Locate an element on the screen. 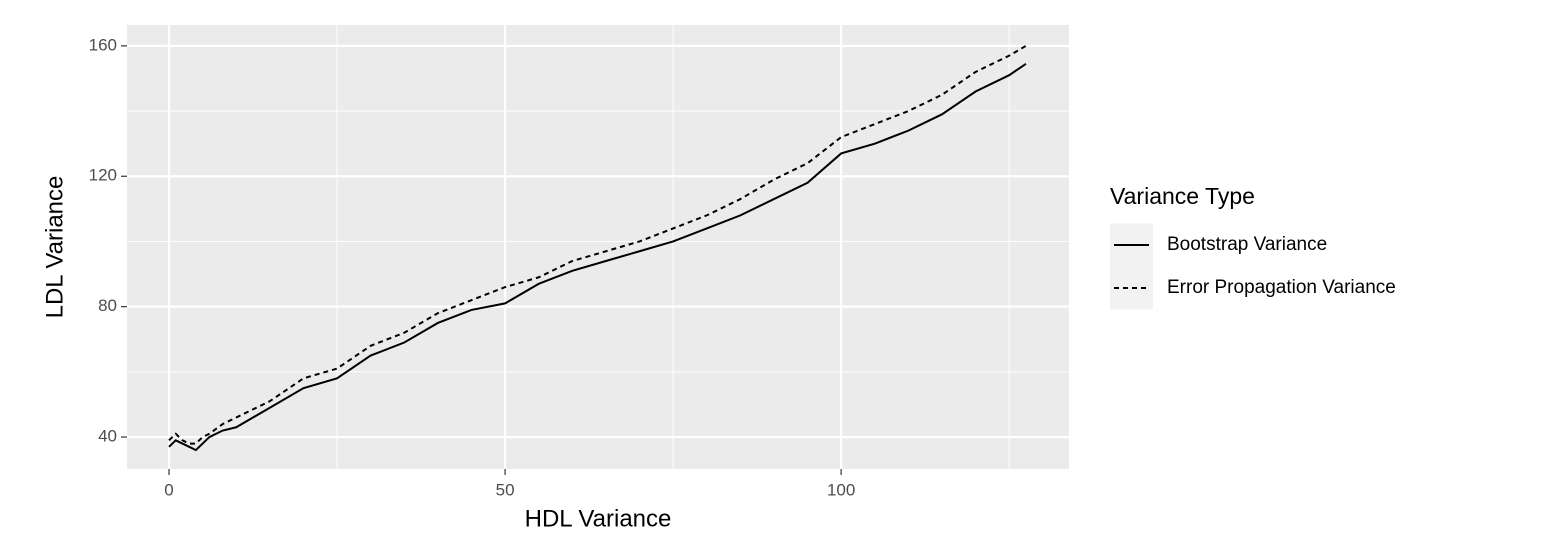  y-tick-label: 160 is located at coordinates (103, 44).